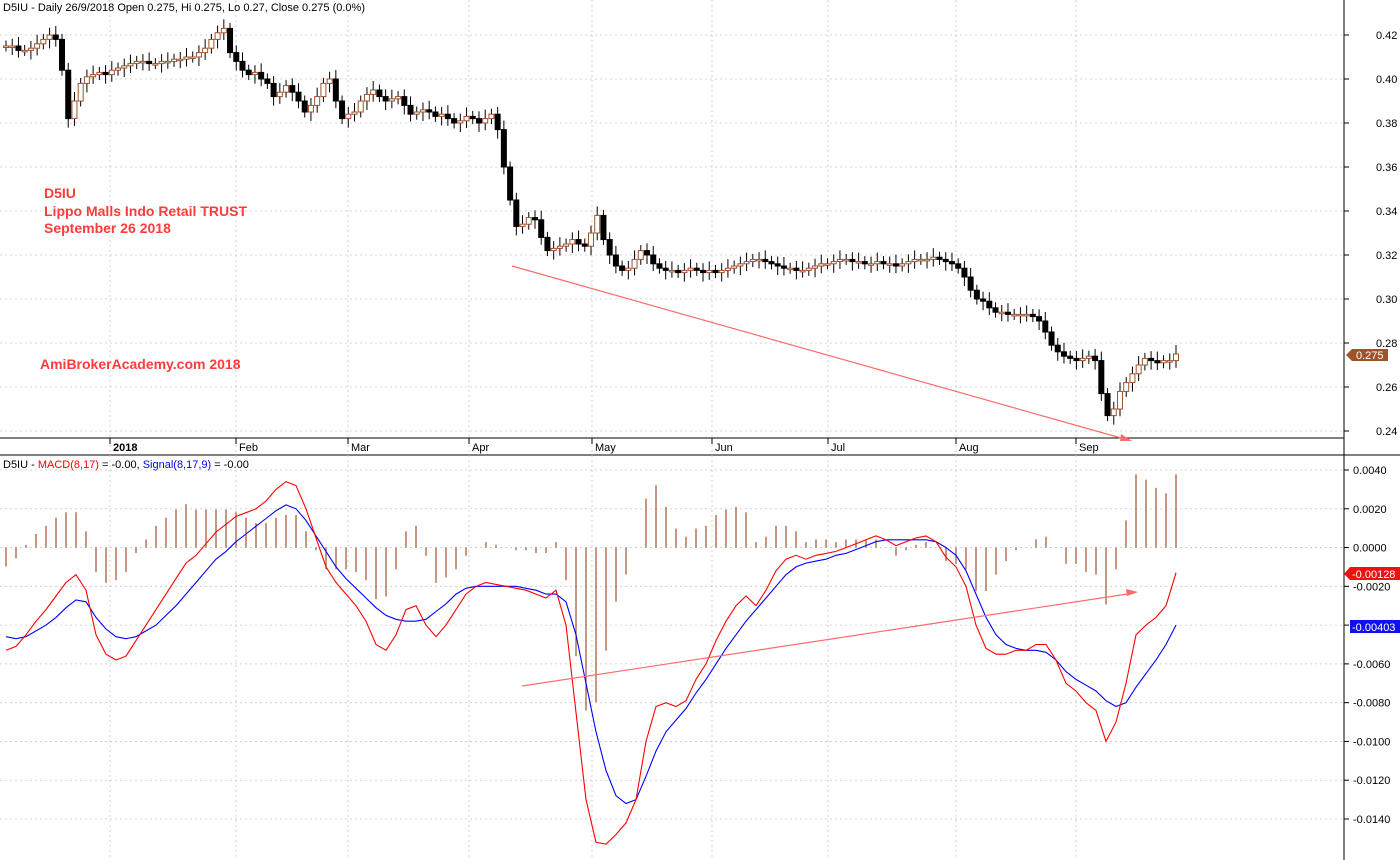 The width and height of the screenshot is (1400, 860). Describe the element at coordinates (1371, 665) in the screenshot. I see `macd-y-tick-label: -0.0060` at that location.